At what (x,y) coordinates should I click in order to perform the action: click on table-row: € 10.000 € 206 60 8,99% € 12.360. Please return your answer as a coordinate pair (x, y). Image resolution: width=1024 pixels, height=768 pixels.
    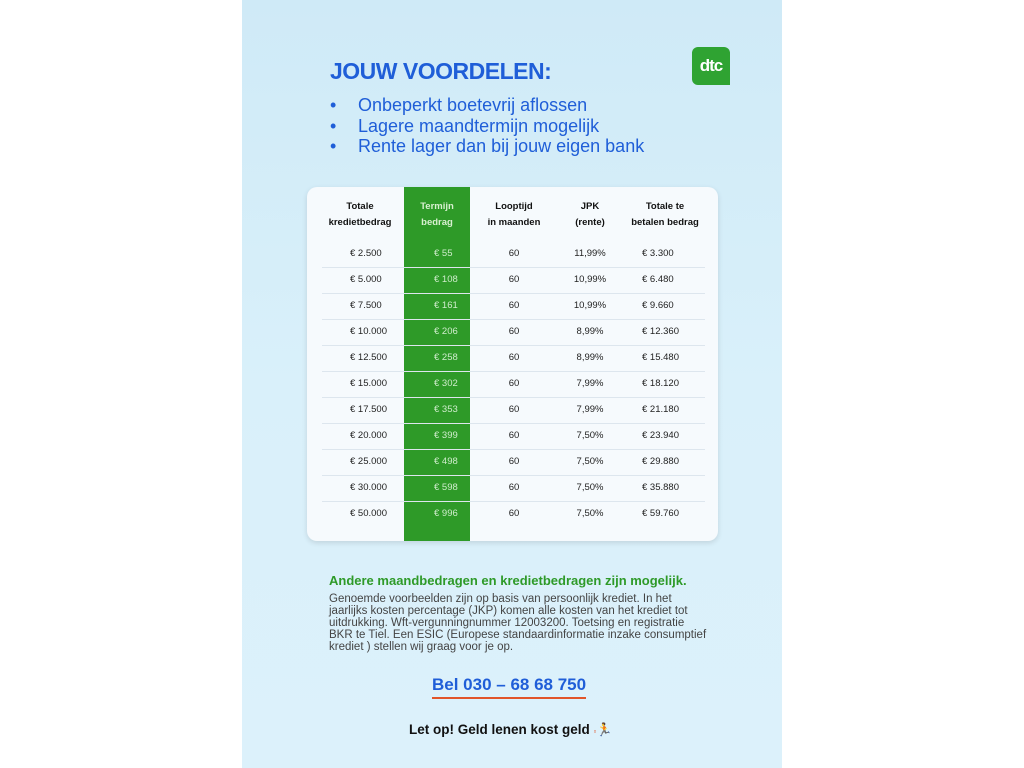
    Looking at the image, I should click on (513, 332).